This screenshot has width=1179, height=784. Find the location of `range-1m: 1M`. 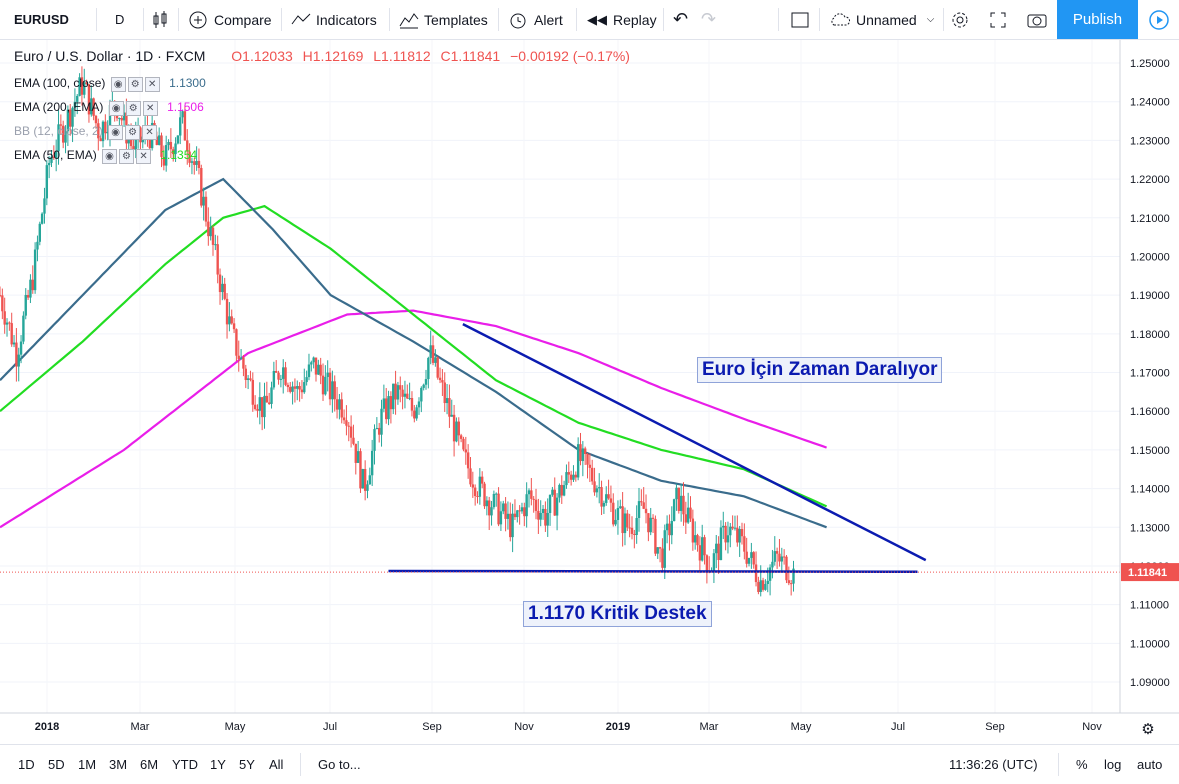

range-1m: 1M is located at coordinates (87, 764).